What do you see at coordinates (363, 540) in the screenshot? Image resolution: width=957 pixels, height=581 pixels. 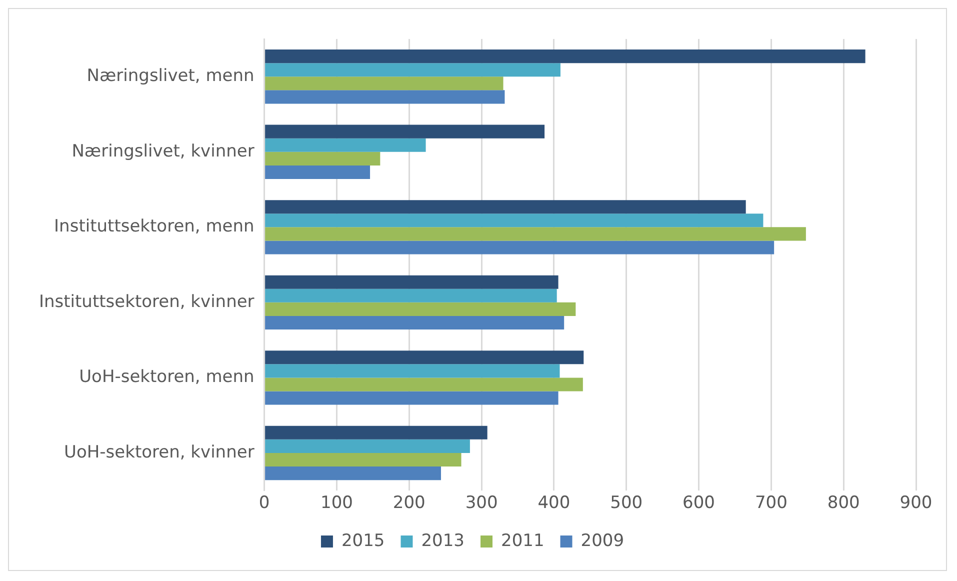 I see `legend-label: 2015` at bounding box center [363, 540].